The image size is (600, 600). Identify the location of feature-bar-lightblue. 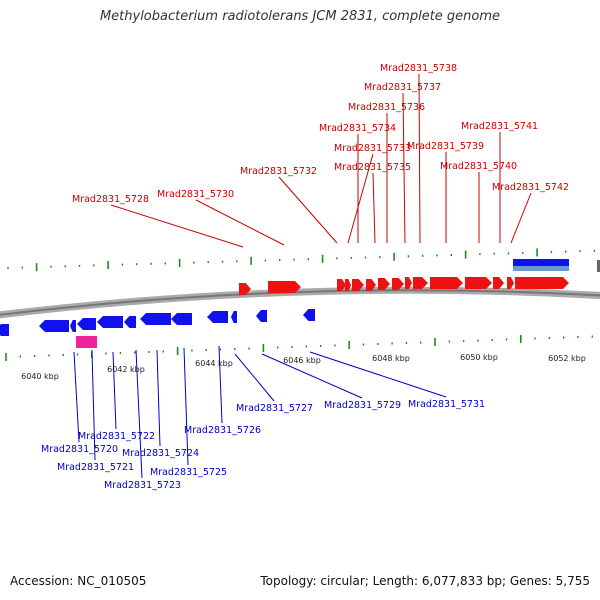
(541, 268).